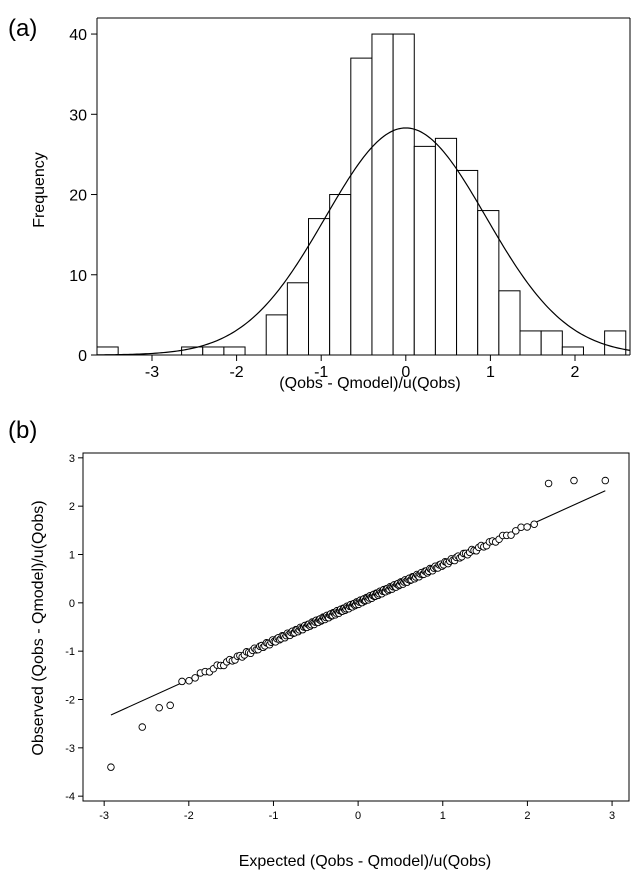  What do you see at coordinates (78, 115) in the screenshot?
I see `histogram-y-tick-label: 30` at bounding box center [78, 115].